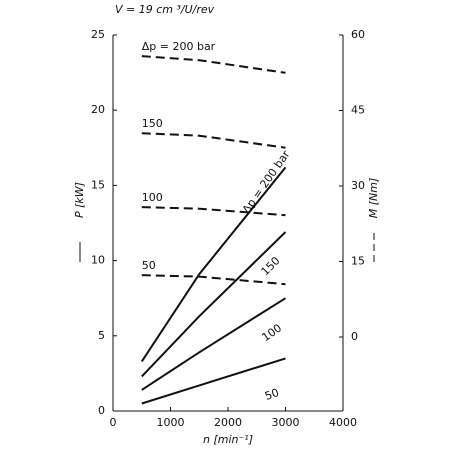 The width and height of the screenshot is (452, 452). What do you see at coordinates (358, 34) in the screenshot?
I see `y2-tick-label: 60` at bounding box center [358, 34].